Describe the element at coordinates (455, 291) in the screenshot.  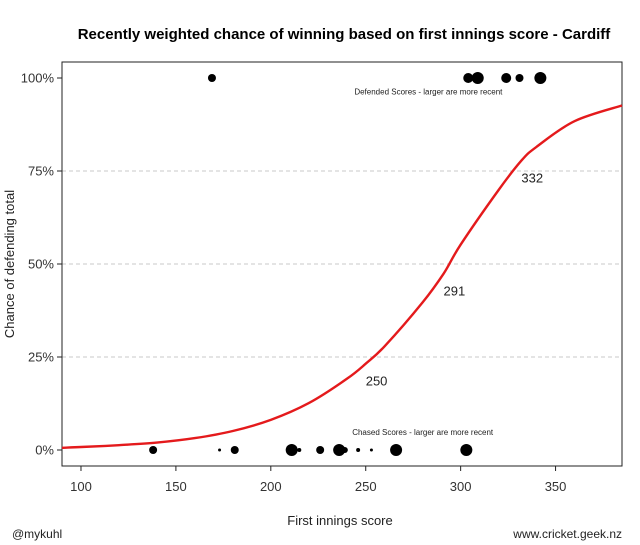
I see `curve-label: 291` at that location.